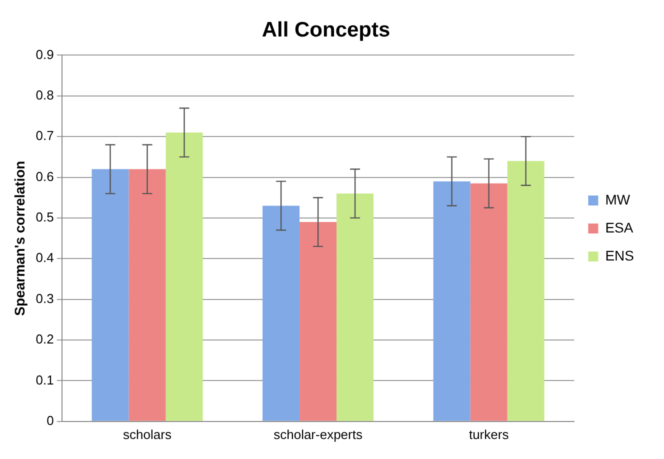 This screenshot has height=459, width=664. What do you see at coordinates (326, 30) in the screenshot?
I see `chart-title: All Concepts` at bounding box center [326, 30].